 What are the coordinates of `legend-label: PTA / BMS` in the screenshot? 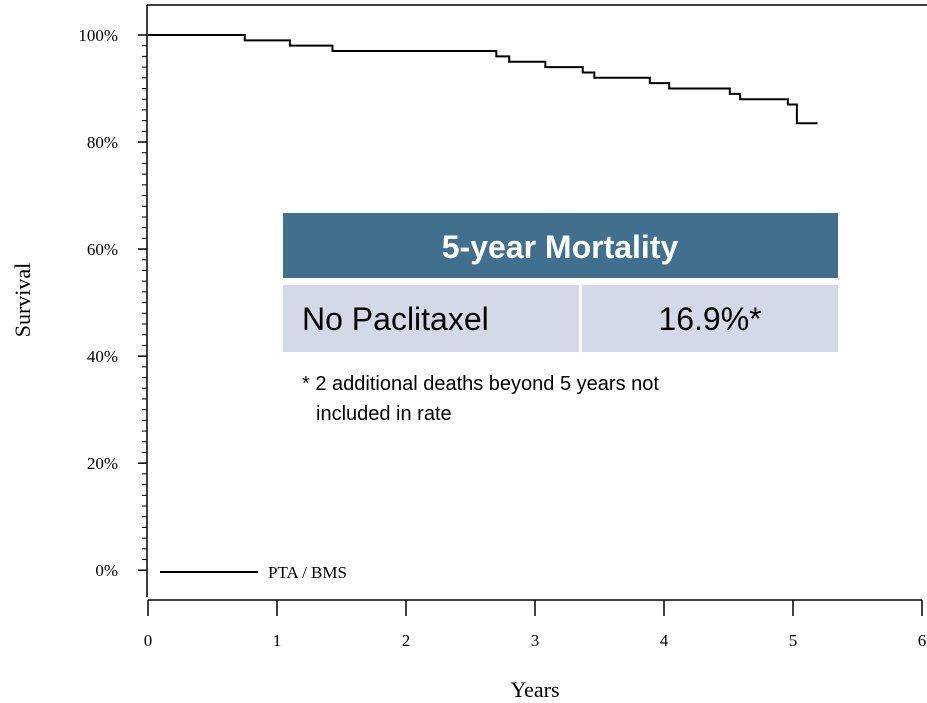 It's located at (307, 572).